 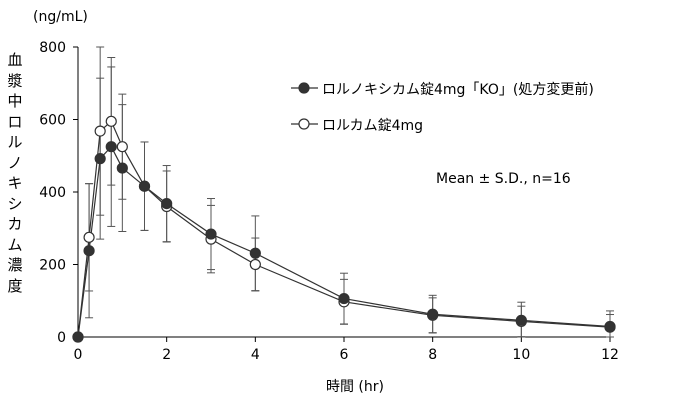 What do you see at coordinates (432, 355) in the screenshot?
I see `x-tick-label: 8` at bounding box center [432, 355].